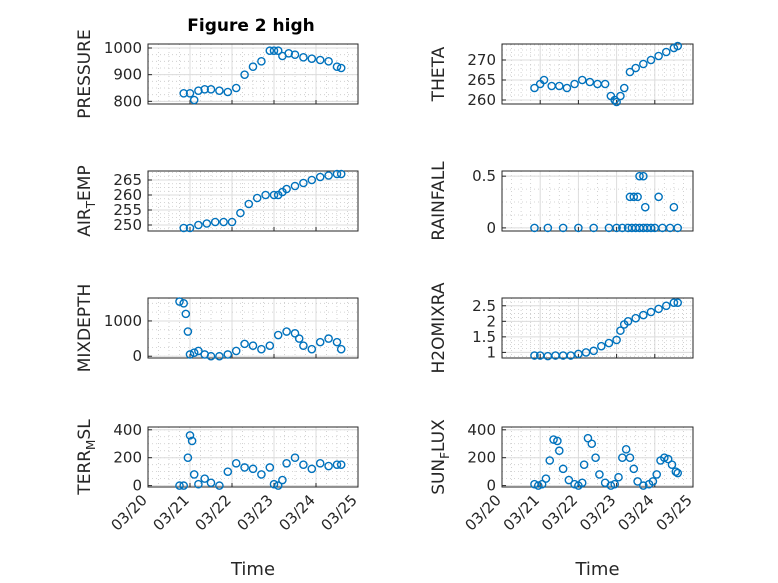 The height and width of the screenshot is (583, 778). Describe the element at coordinates (439, 435) in the screenshot. I see `y-label-rest: LUX` at that location.